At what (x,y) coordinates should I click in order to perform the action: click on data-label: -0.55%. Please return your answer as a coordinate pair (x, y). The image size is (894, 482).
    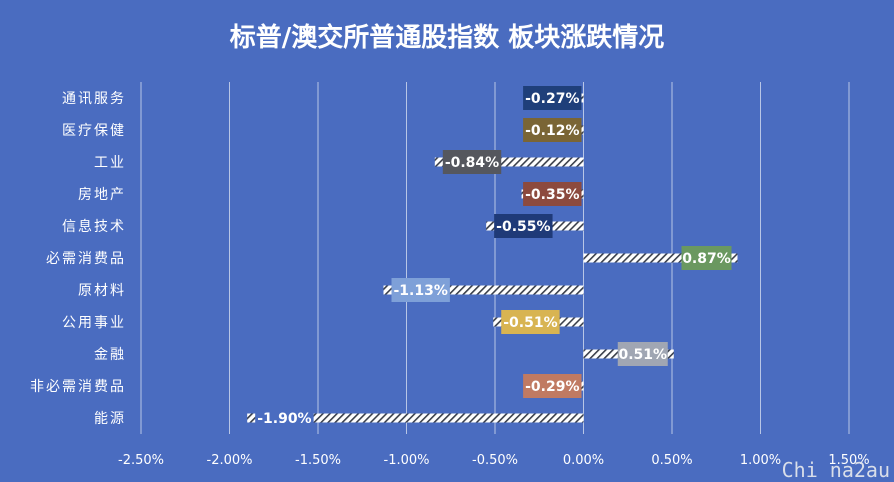
    Looking at the image, I should click on (523, 227).